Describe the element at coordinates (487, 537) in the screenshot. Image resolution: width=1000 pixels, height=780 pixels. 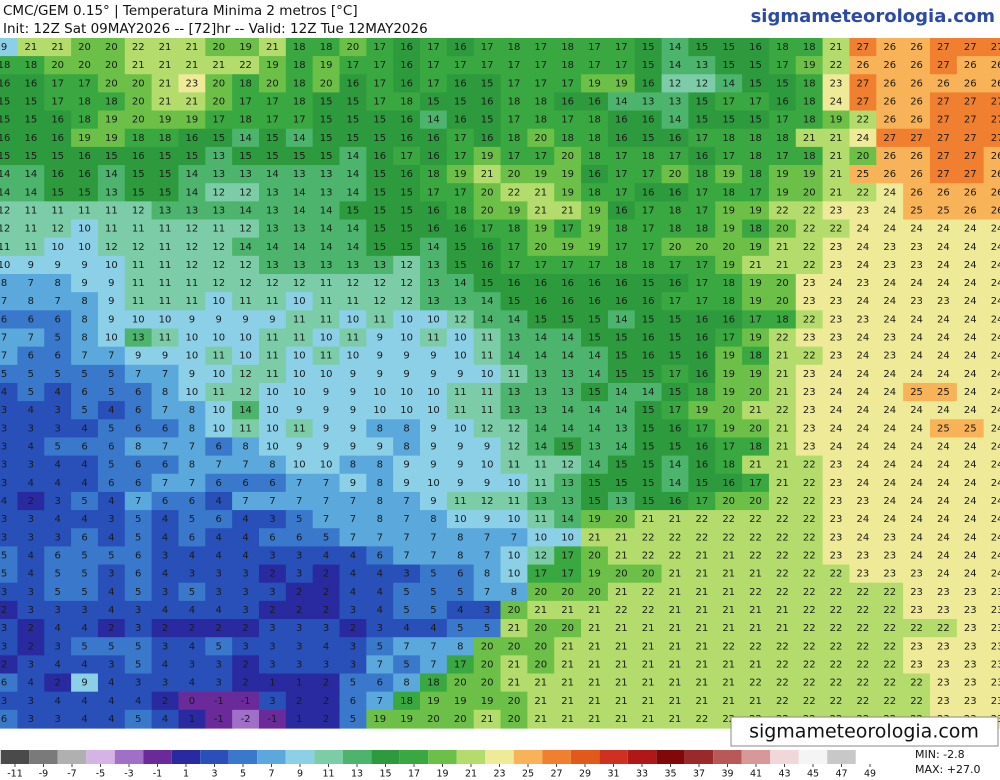
I see `temp-value: 7` at that location.